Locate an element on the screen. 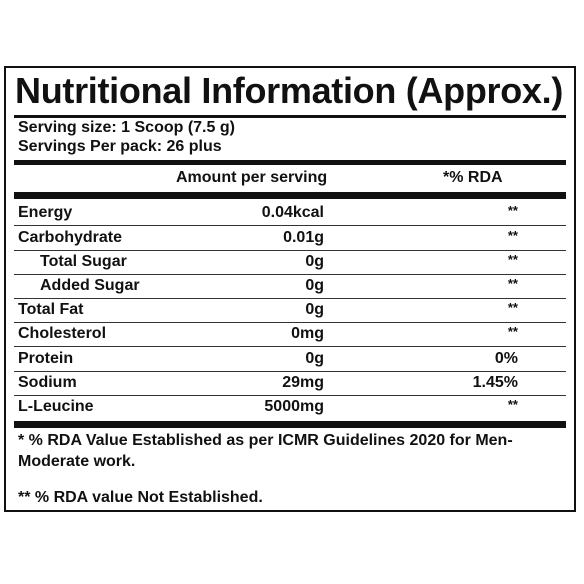 Image resolution: width=584 pixels, height=584 pixels. serving-size: Serving size: 1 Scoop (7.5 g) is located at coordinates (126, 127).